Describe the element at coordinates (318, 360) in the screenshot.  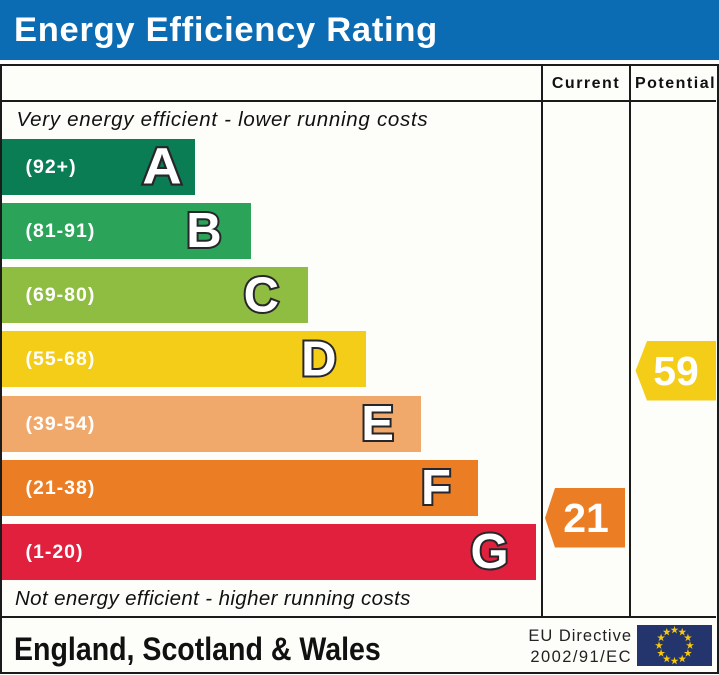
I see `svg-text: D` at that location.